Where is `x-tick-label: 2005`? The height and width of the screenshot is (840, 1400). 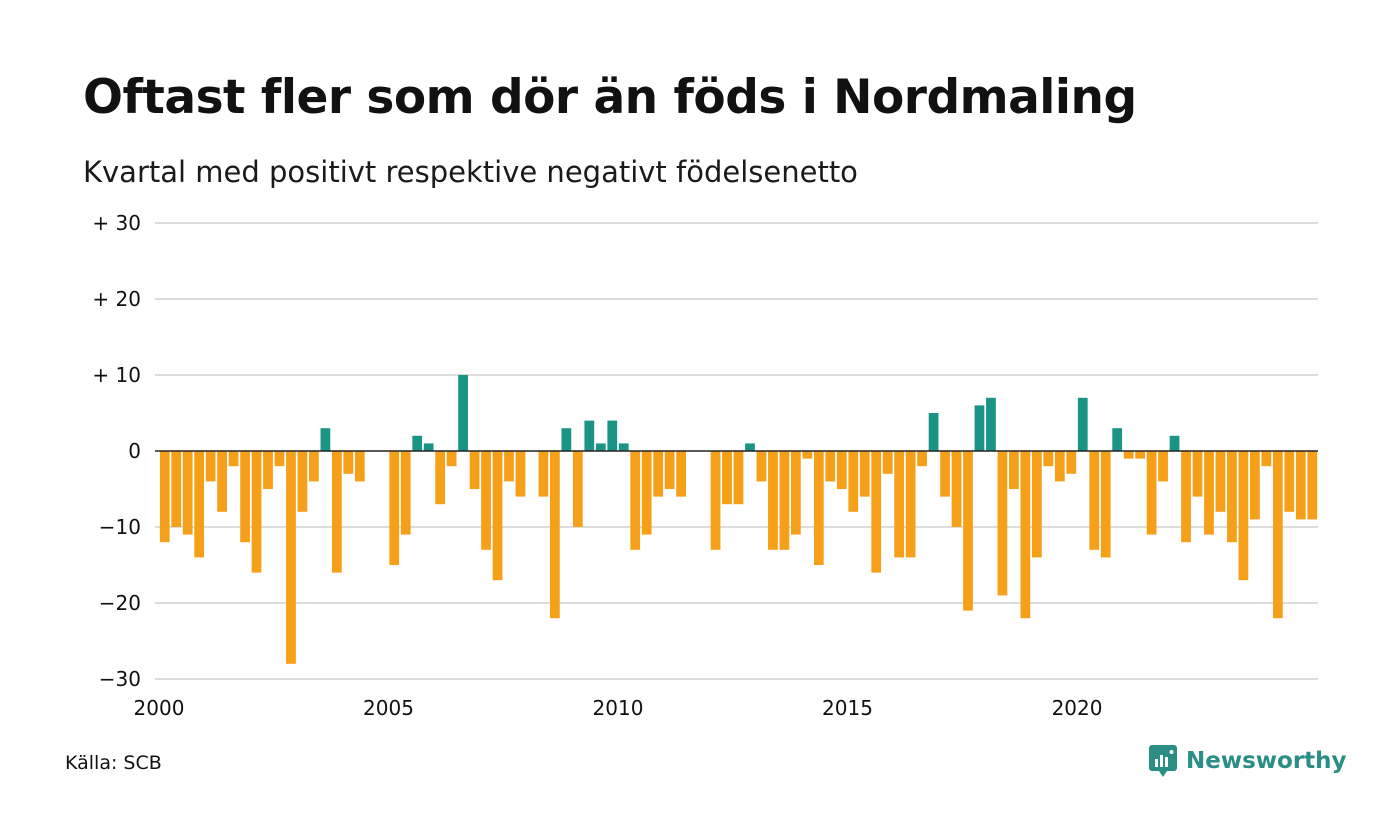 x-tick-label: 2005 is located at coordinates (388, 708).